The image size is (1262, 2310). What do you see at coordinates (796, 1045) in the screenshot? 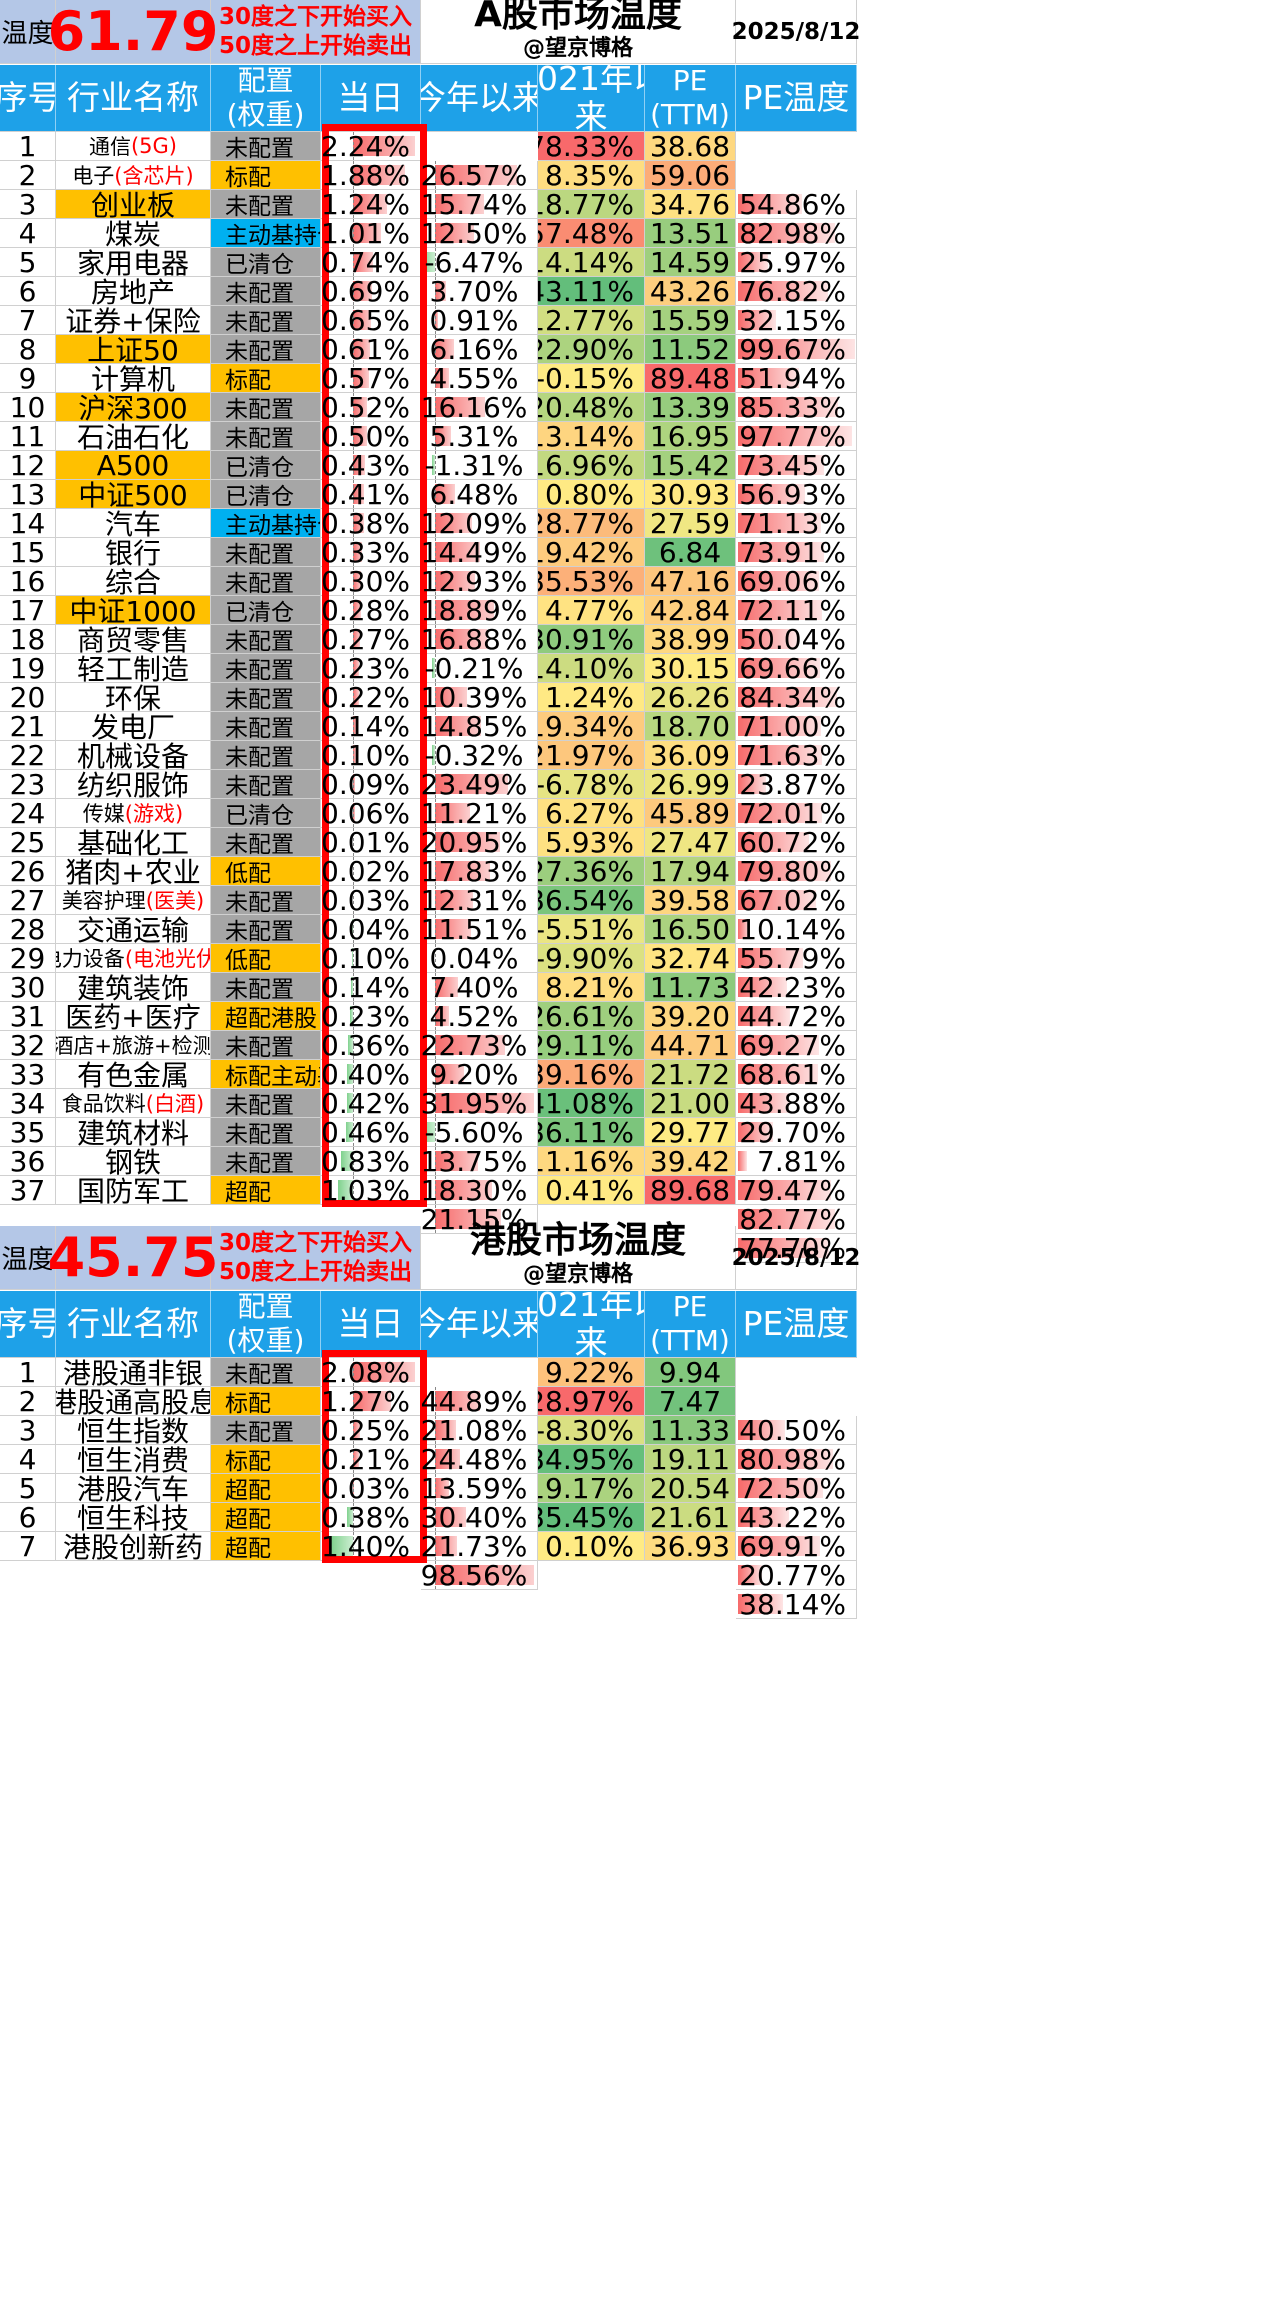
I see `pe-temperature: 69.27%` at bounding box center [796, 1045].